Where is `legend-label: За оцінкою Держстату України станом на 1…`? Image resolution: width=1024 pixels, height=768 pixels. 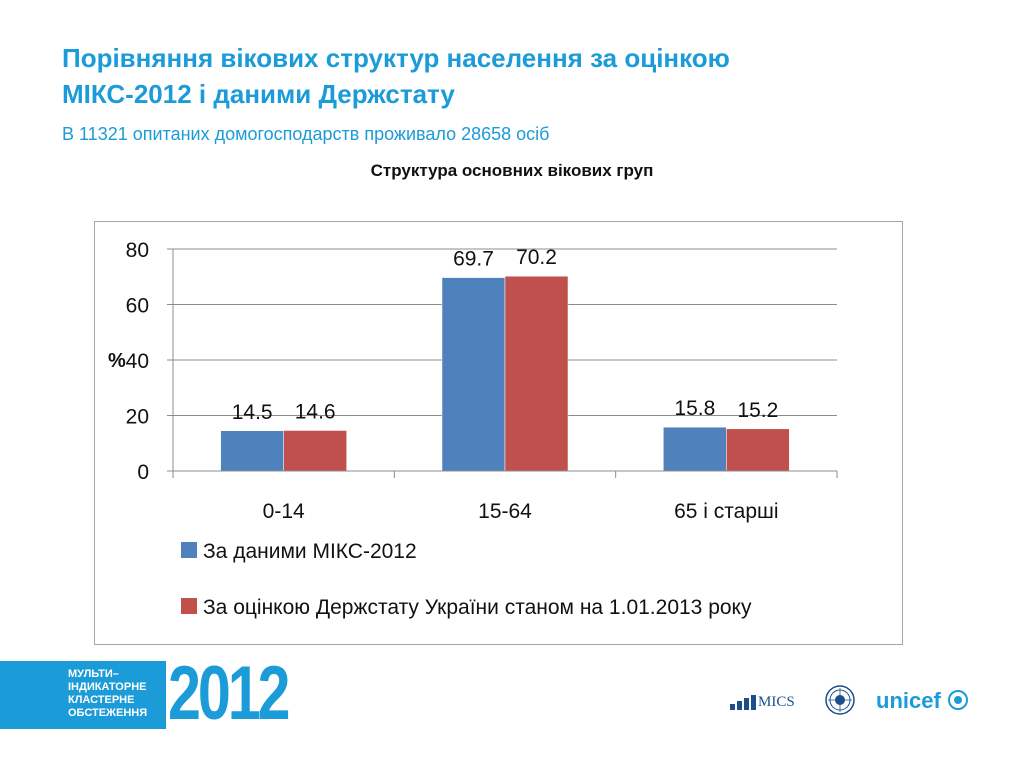 legend-label: За оцінкою Держстату України станом на 1… is located at coordinates (477, 607).